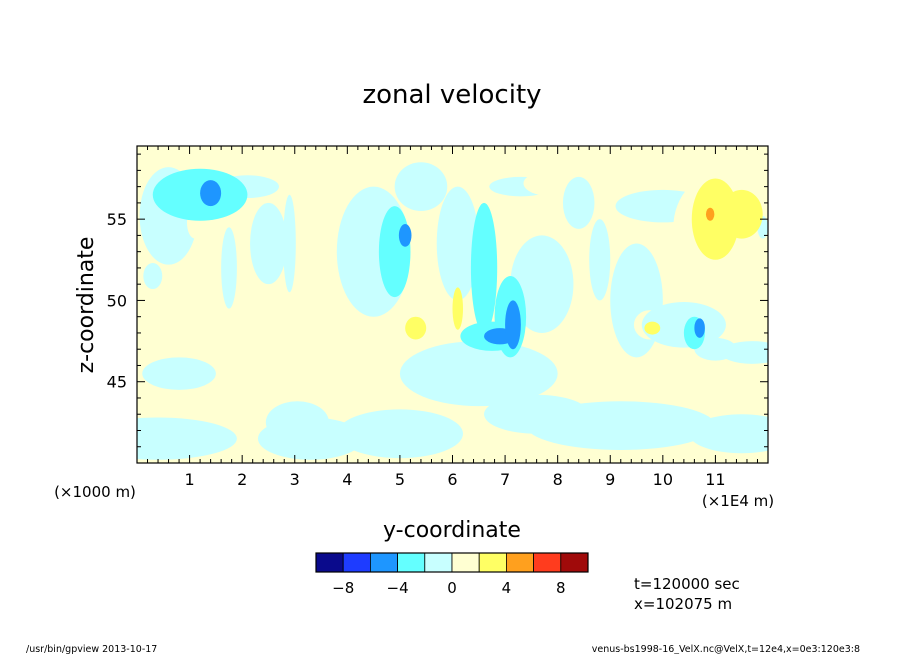 The image size is (904, 654). Describe the element at coordinates (117, 219) in the screenshot. I see `y-tick-label: 55` at that location.